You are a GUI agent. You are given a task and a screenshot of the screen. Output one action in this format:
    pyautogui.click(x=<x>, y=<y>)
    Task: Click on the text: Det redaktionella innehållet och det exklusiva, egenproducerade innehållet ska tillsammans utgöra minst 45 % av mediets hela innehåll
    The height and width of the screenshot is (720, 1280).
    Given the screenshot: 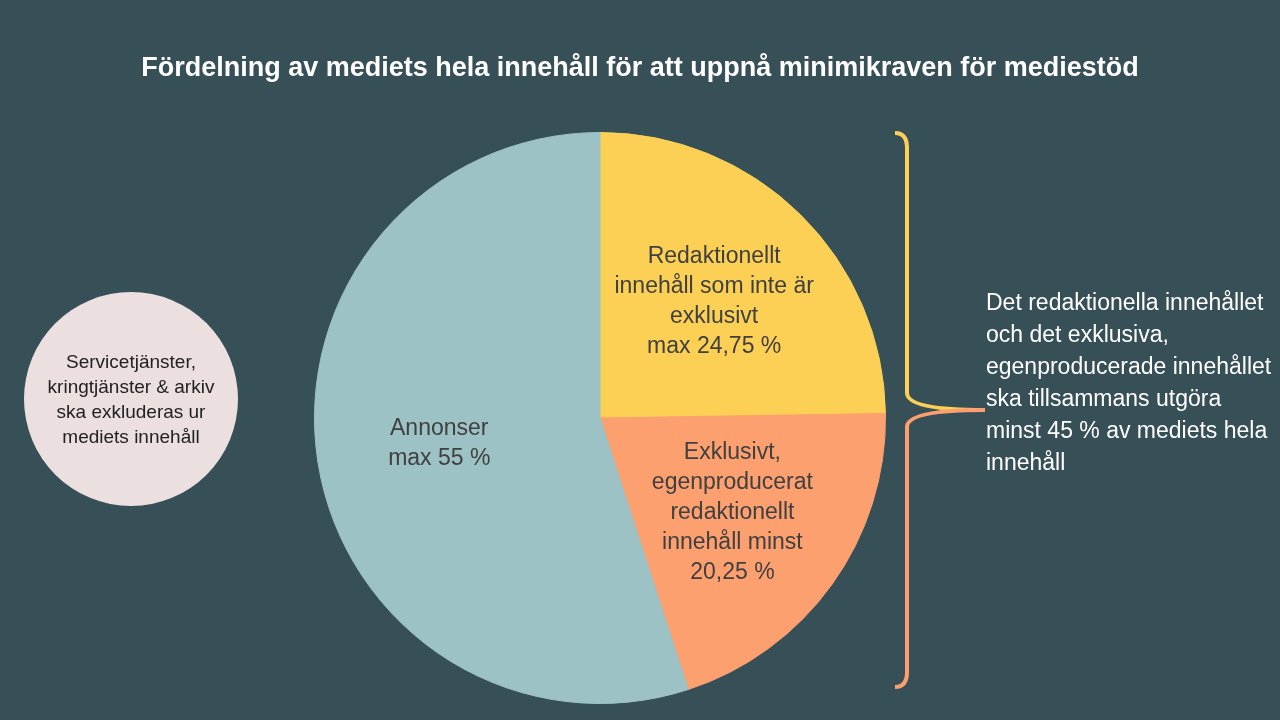 What is the action you would take?
    pyautogui.click(x=1129, y=382)
    